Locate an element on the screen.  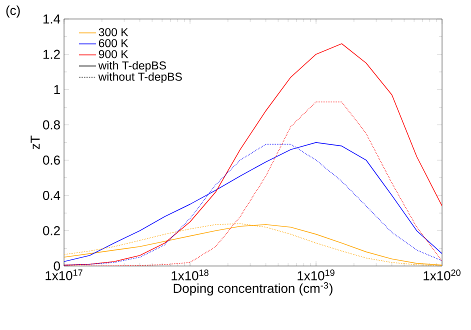
y-axis-title: zT is located at coordinates (35, 143).